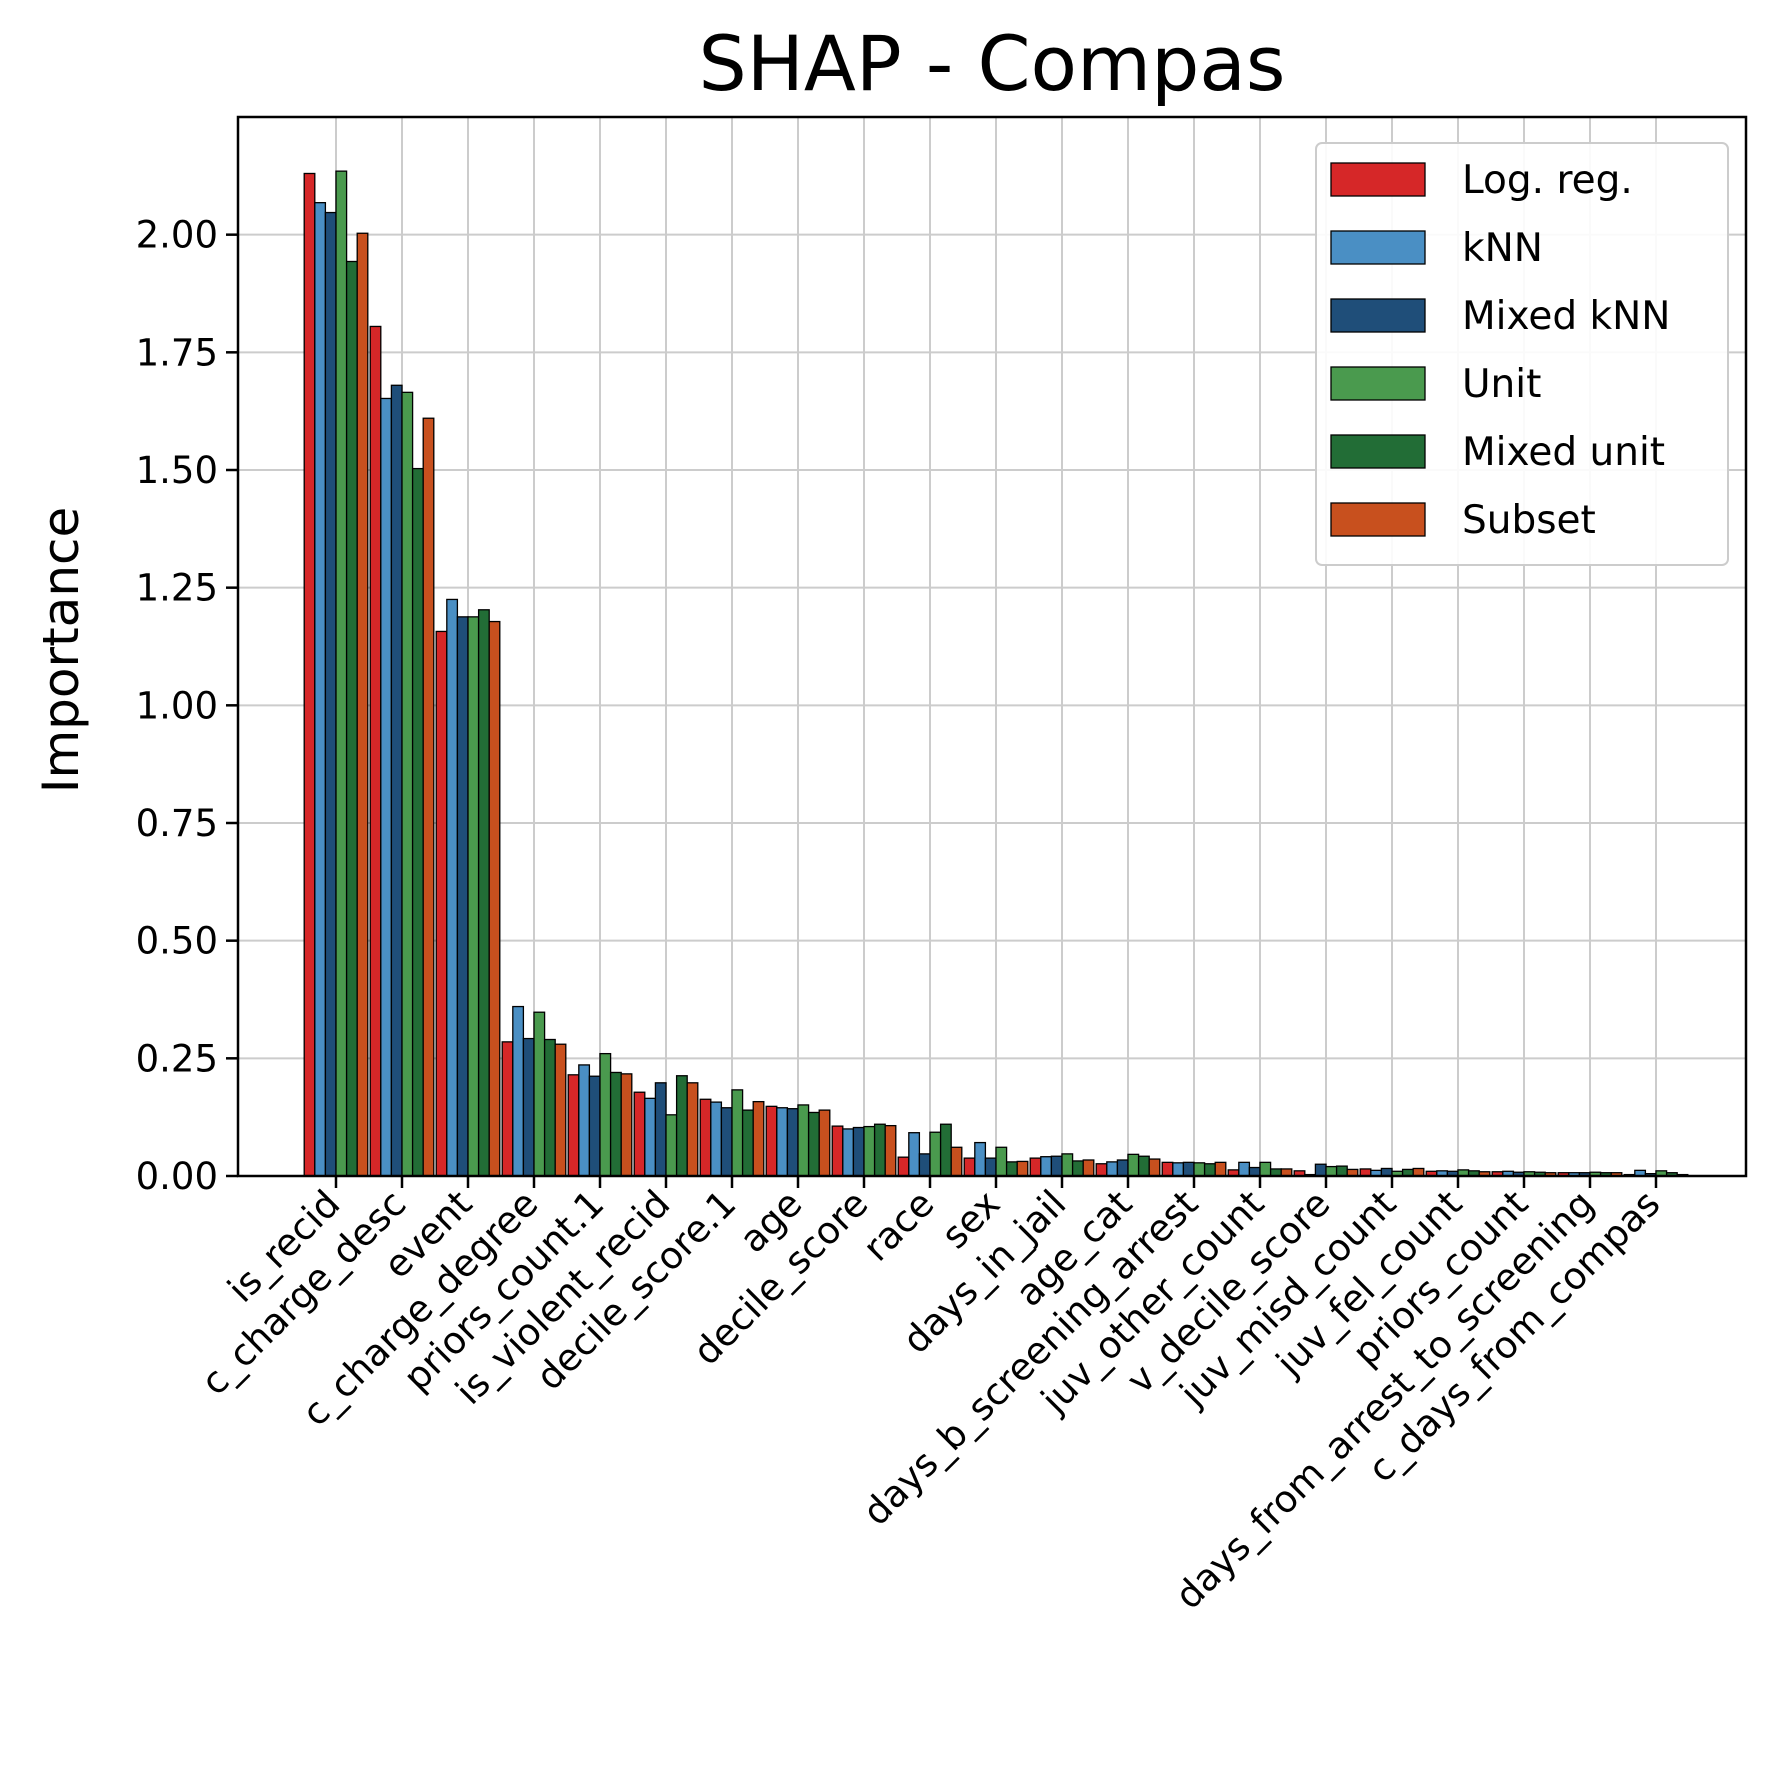 This screenshot has height=1765, width=1771. Describe the element at coordinates (1220, 1169) in the screenshot. I see `bar-6-days_b_screening_arrest` at that location.